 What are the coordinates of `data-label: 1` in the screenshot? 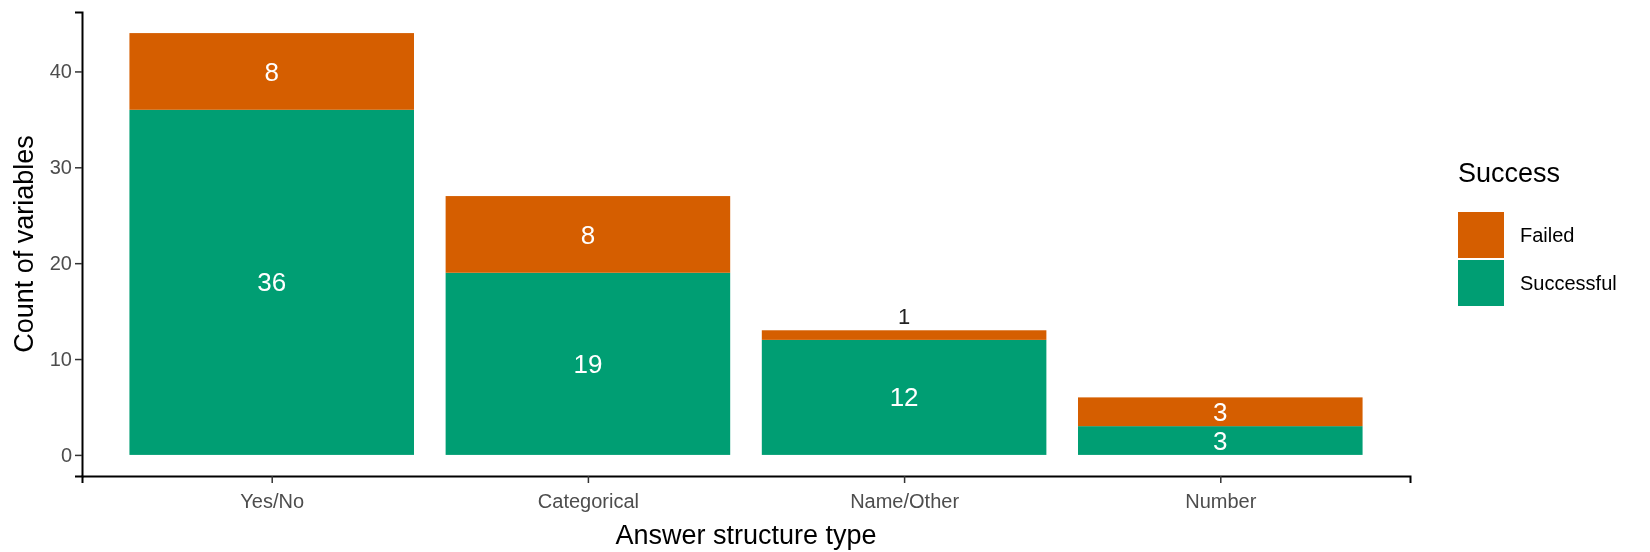 It's located at (904, 317).